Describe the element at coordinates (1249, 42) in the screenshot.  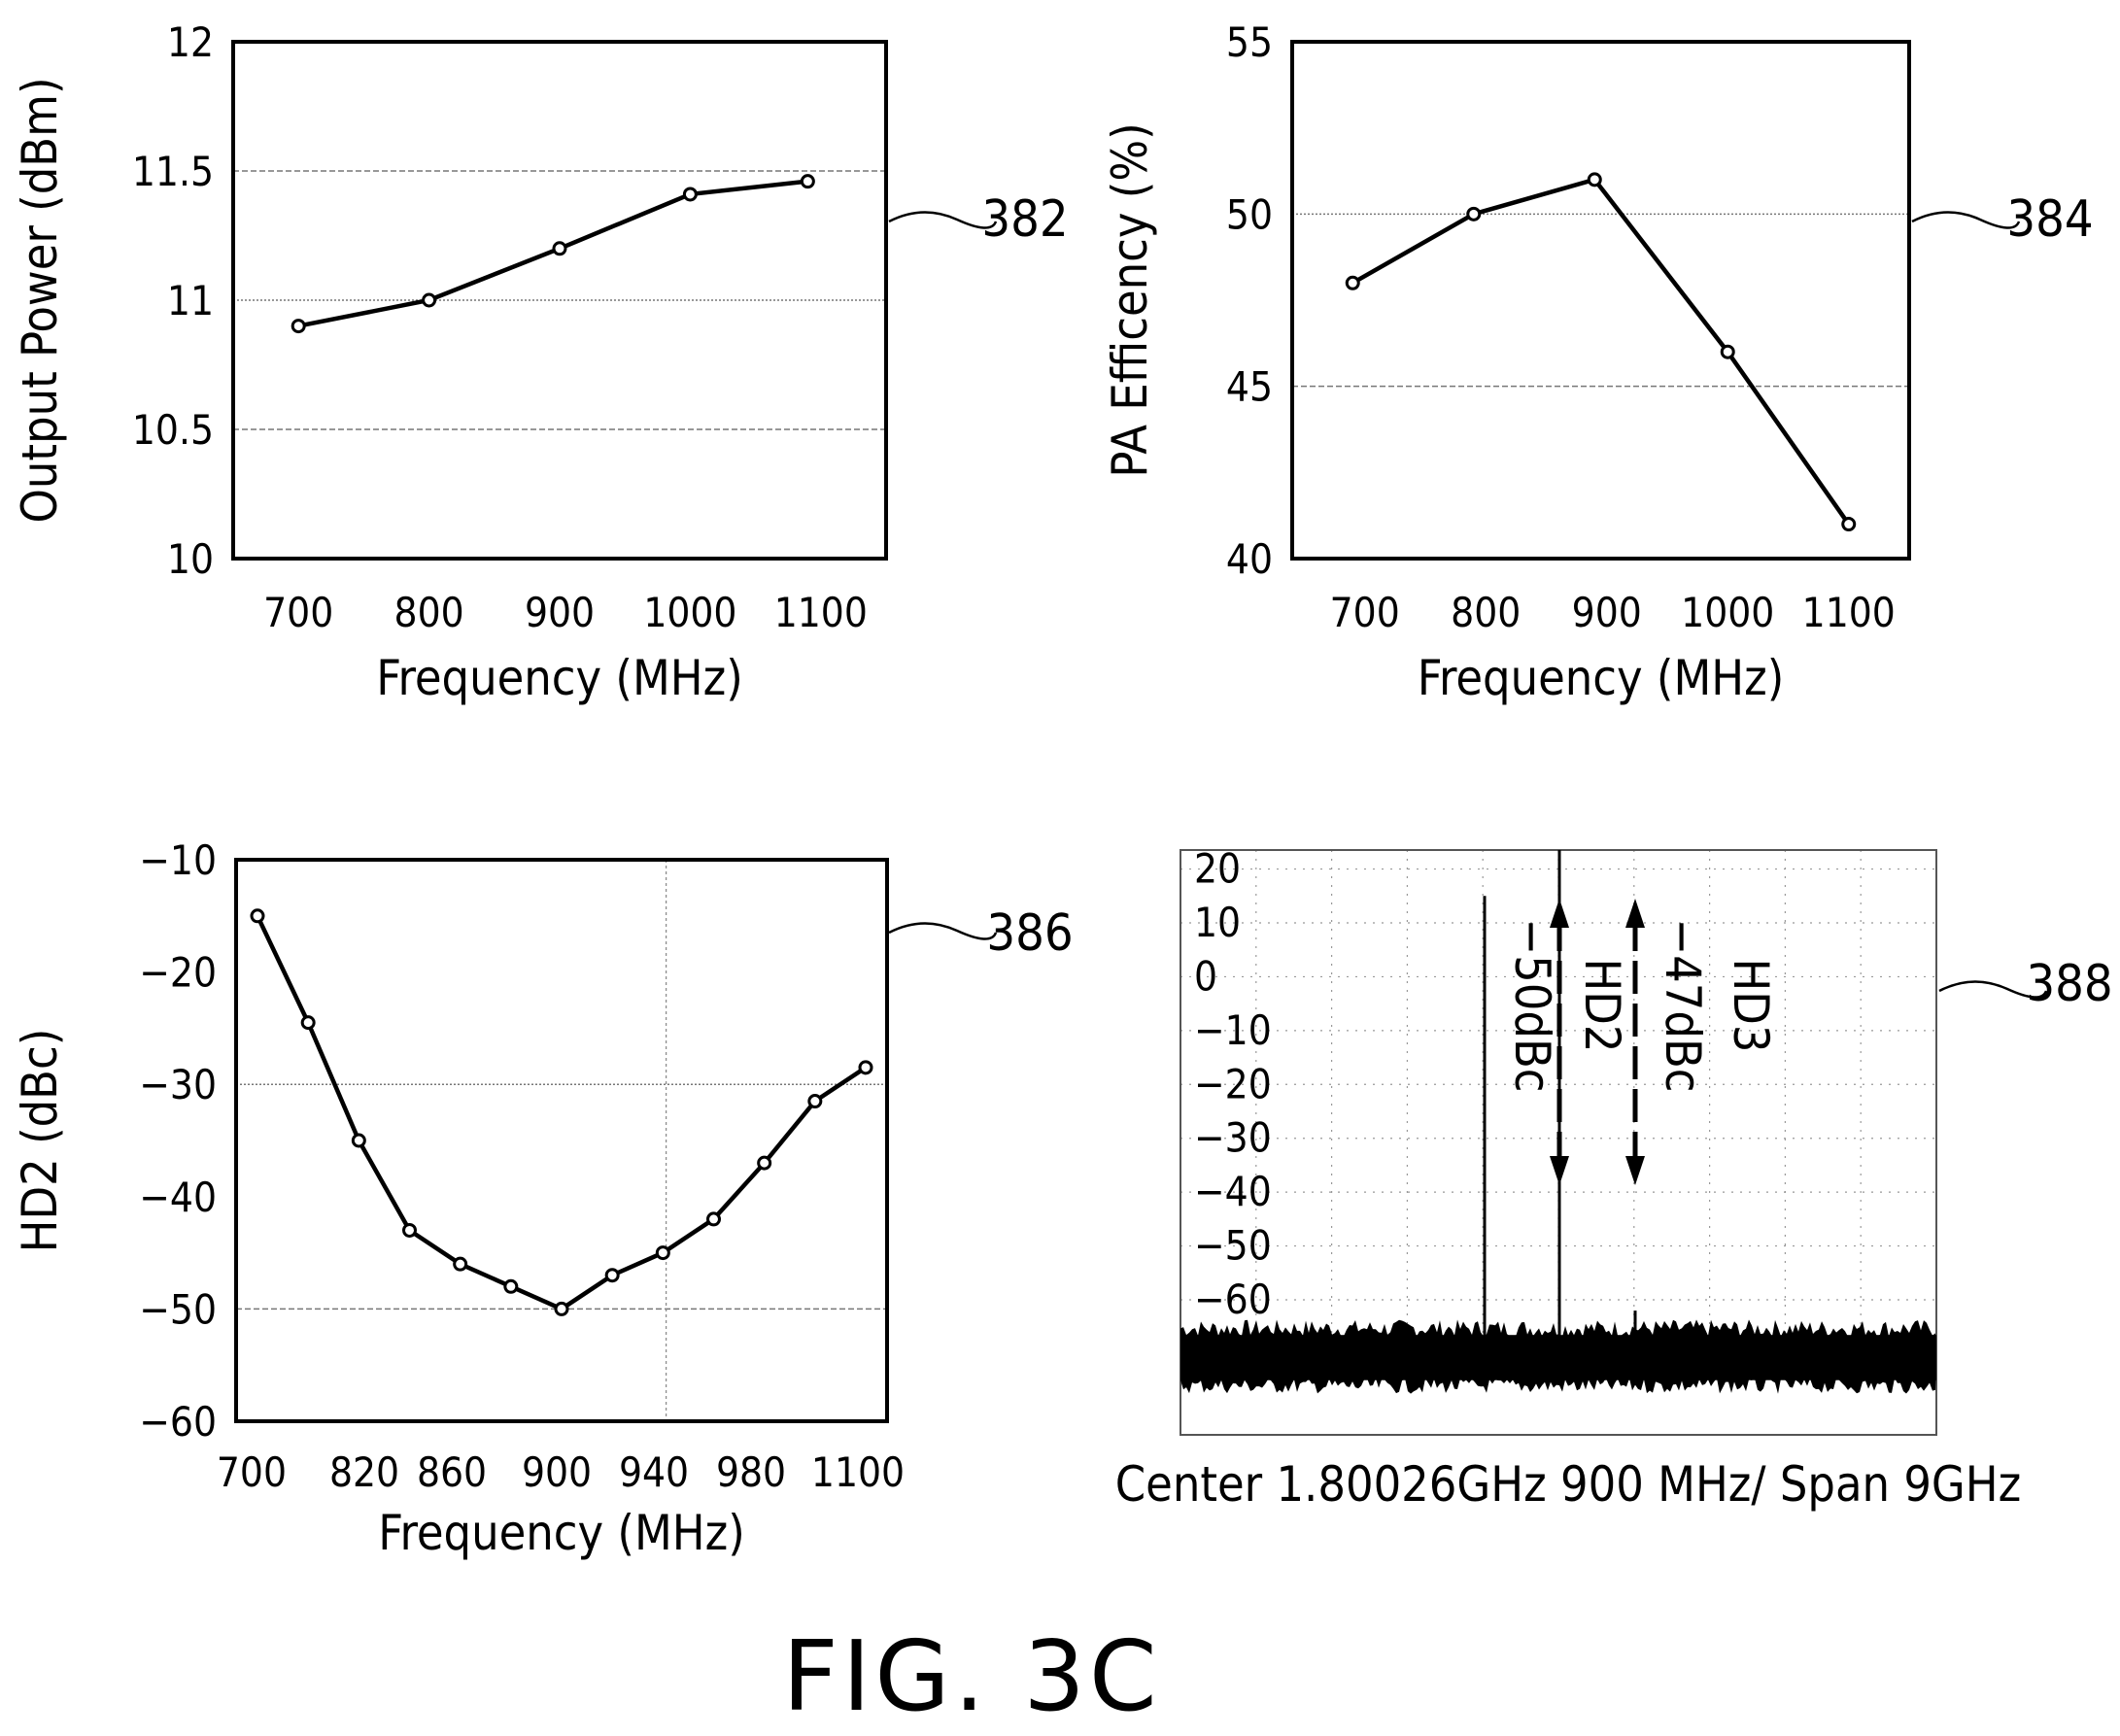
I see `y-tick-label: 55` at that location.